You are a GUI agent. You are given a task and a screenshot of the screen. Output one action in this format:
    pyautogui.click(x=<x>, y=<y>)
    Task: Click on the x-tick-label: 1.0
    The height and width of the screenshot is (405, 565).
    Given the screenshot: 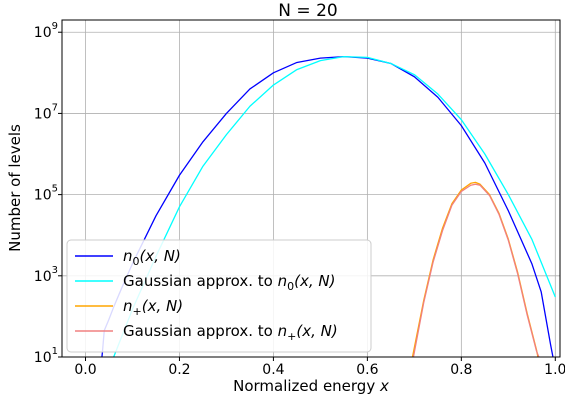 What is the action you would take?
    pyautogui.click(x=554, y=370)
    